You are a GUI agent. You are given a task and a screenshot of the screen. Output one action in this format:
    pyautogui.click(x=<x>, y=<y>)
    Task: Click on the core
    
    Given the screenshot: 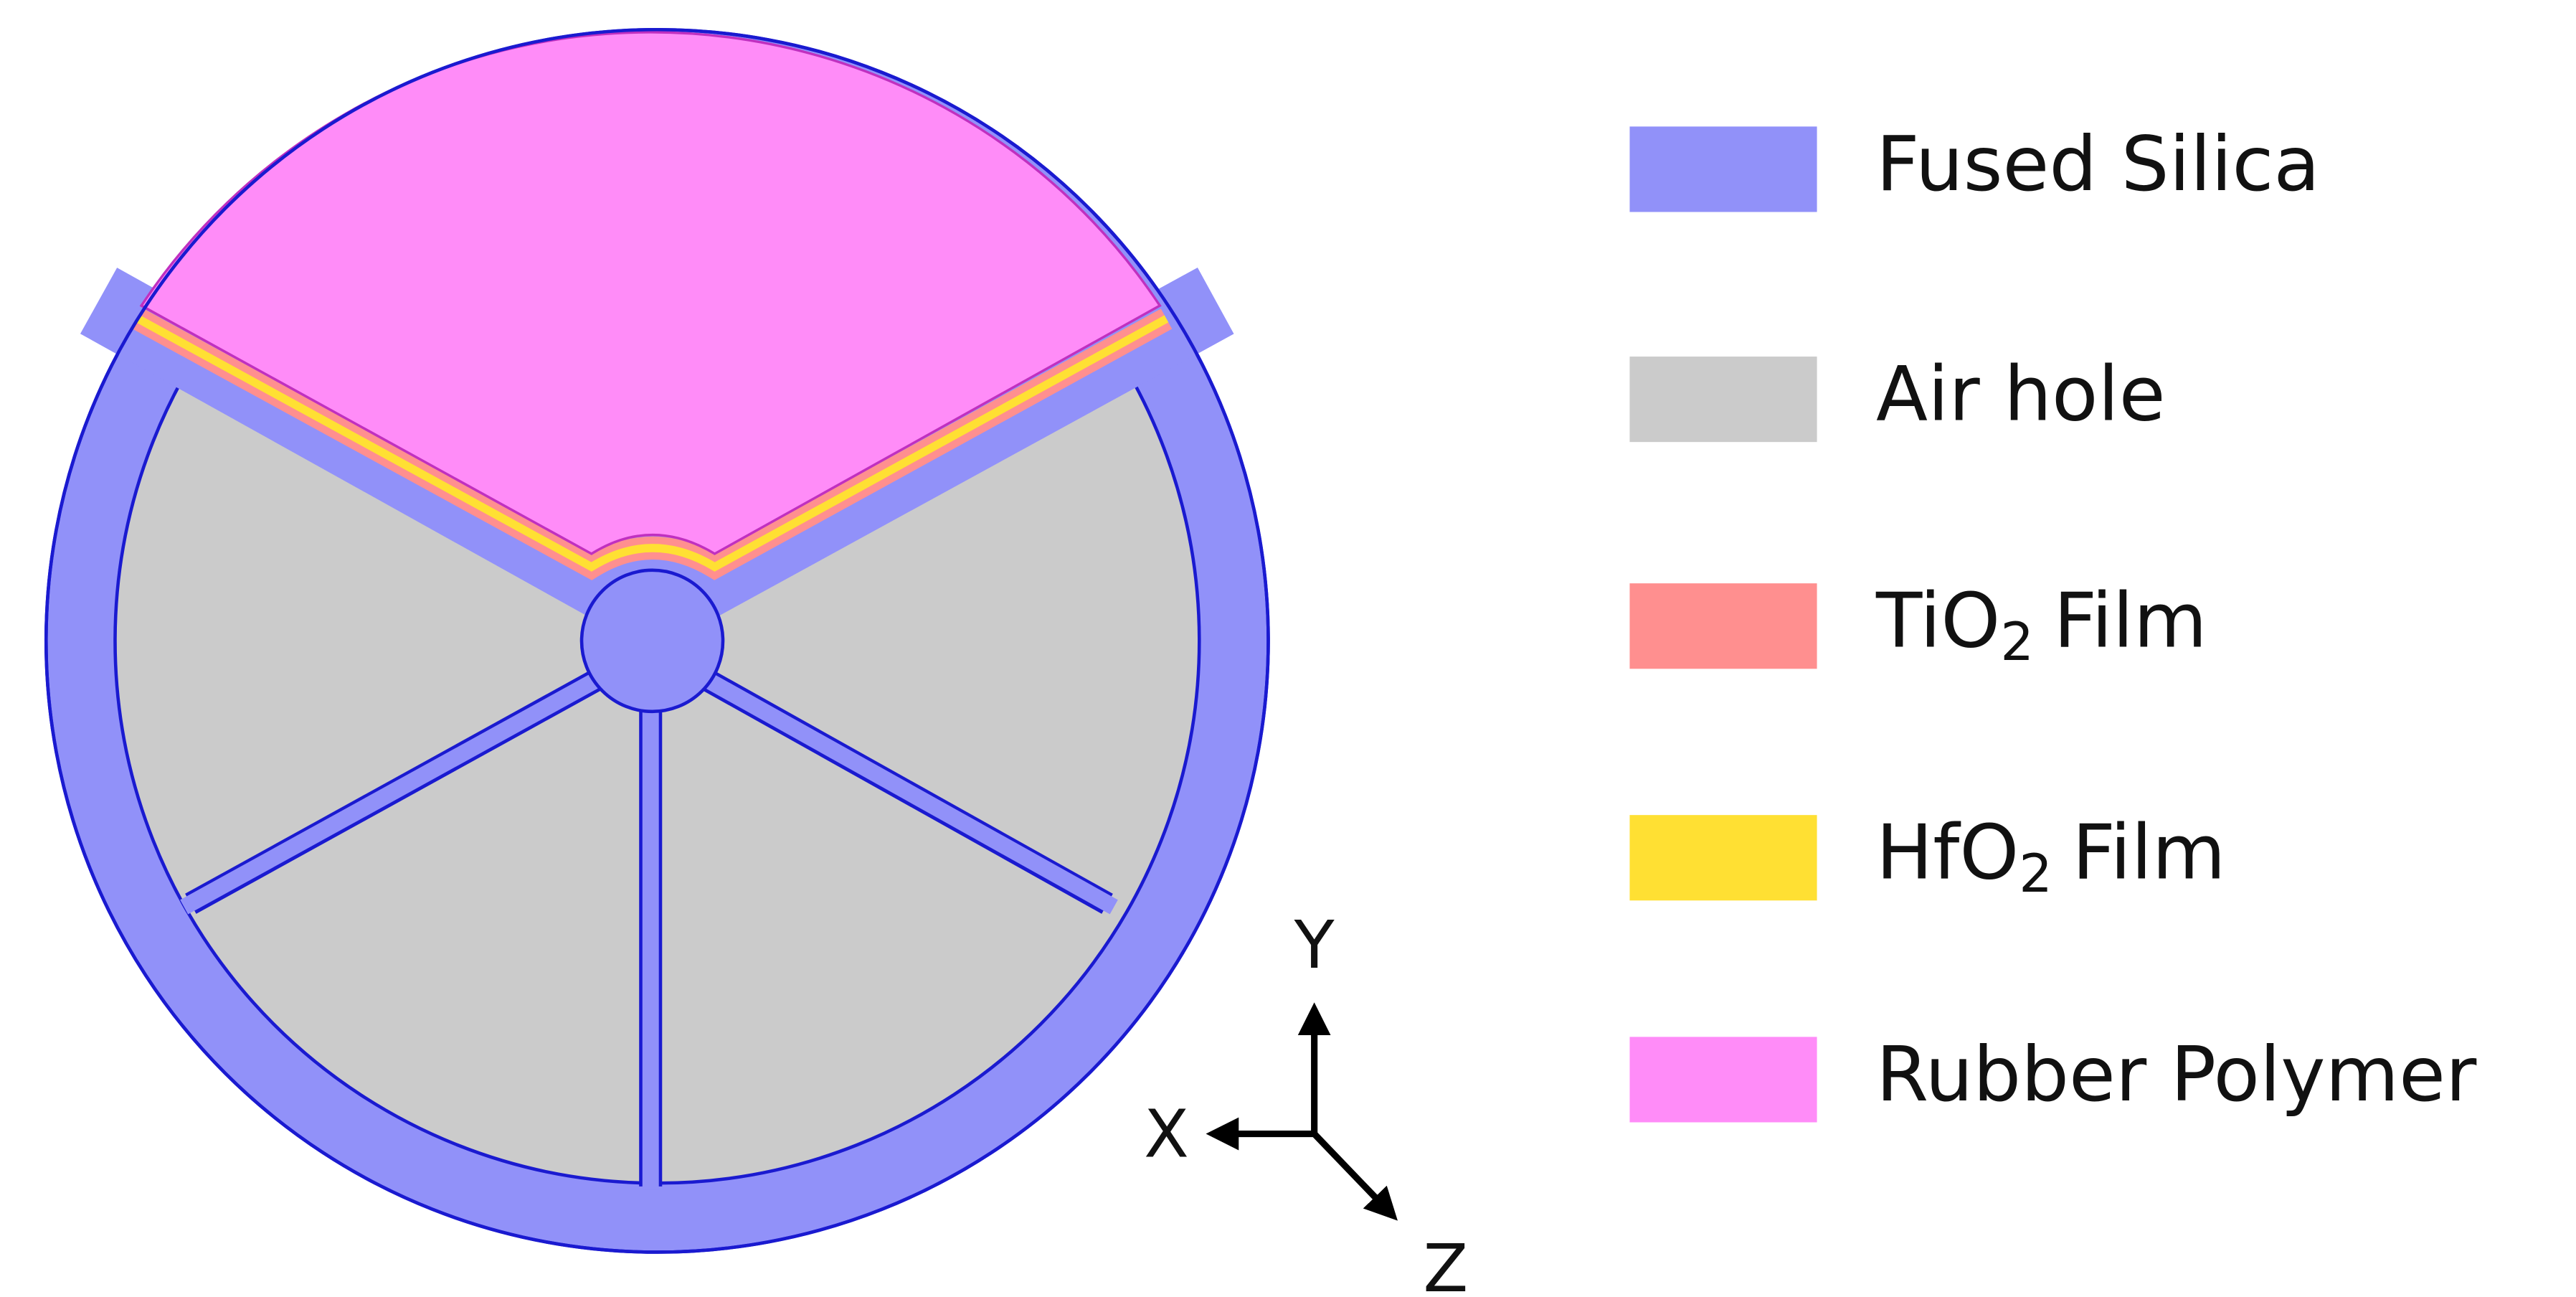 What is the action you would take?
    pyautogui.click(x=652, y=641)
    